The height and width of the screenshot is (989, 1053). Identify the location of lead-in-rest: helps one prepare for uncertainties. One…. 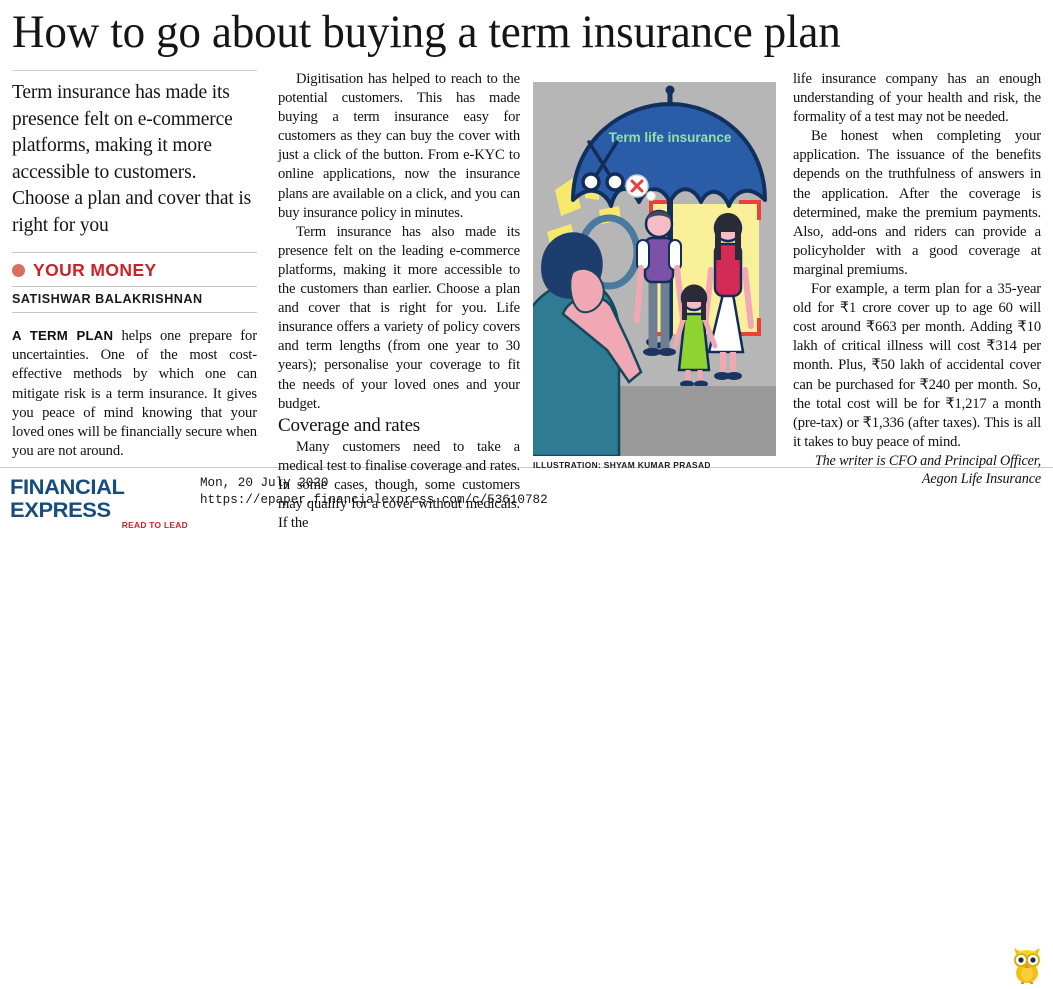
(134, 394).